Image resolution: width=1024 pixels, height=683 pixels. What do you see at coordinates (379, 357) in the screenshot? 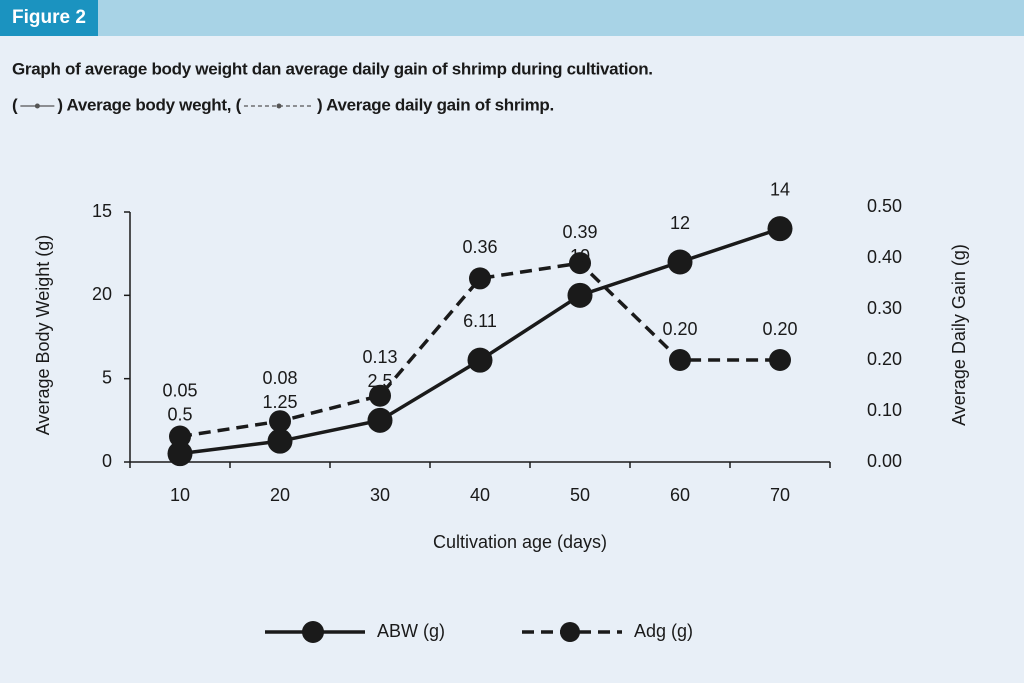
I see `data-label: 0.13` at bounding box center [379, 357].